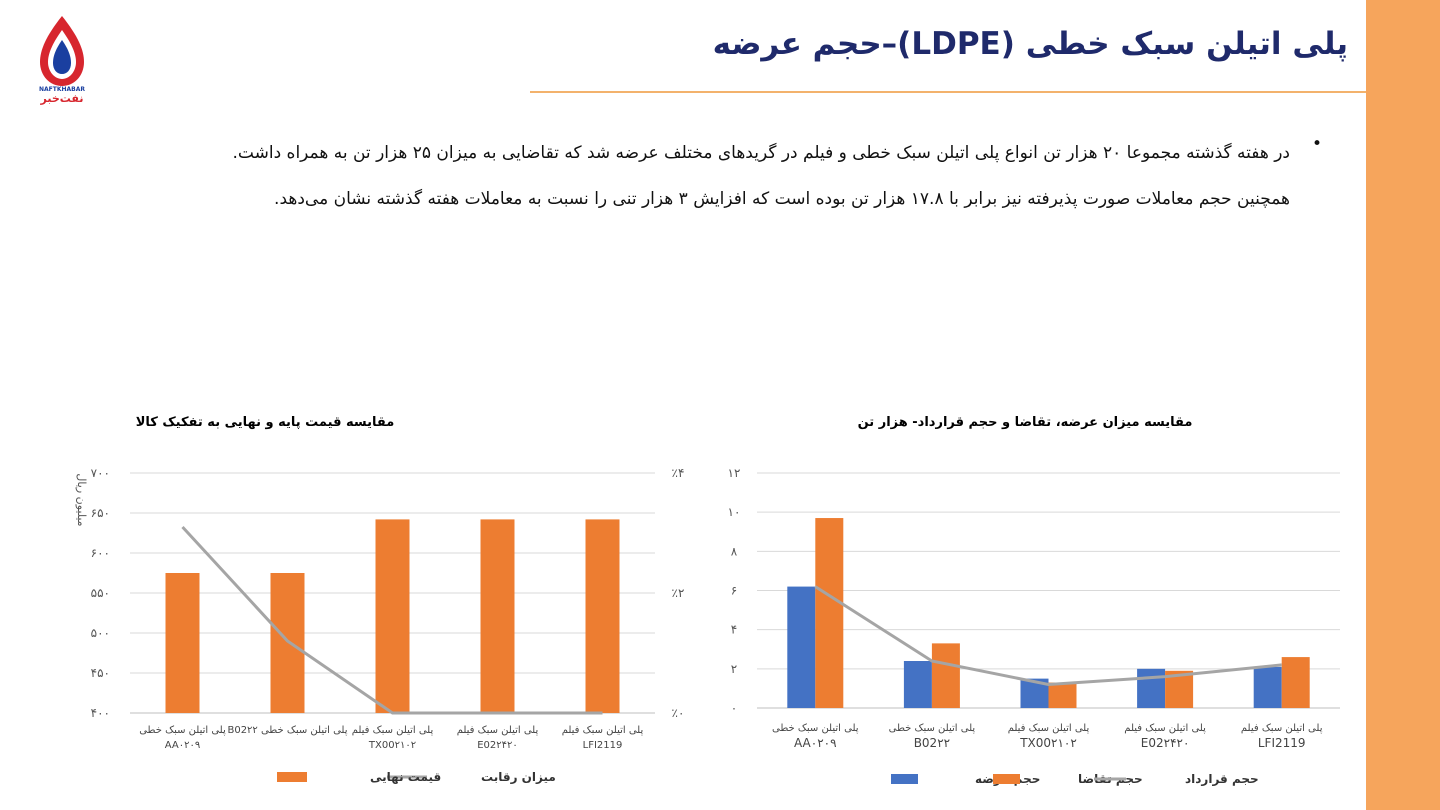 The width and height of the screenshot is (1440, 810). What do you see at coordinates (1048, 636) in the screenshot?
I see `line-contract-volume` at bounding box center [1048, 636].